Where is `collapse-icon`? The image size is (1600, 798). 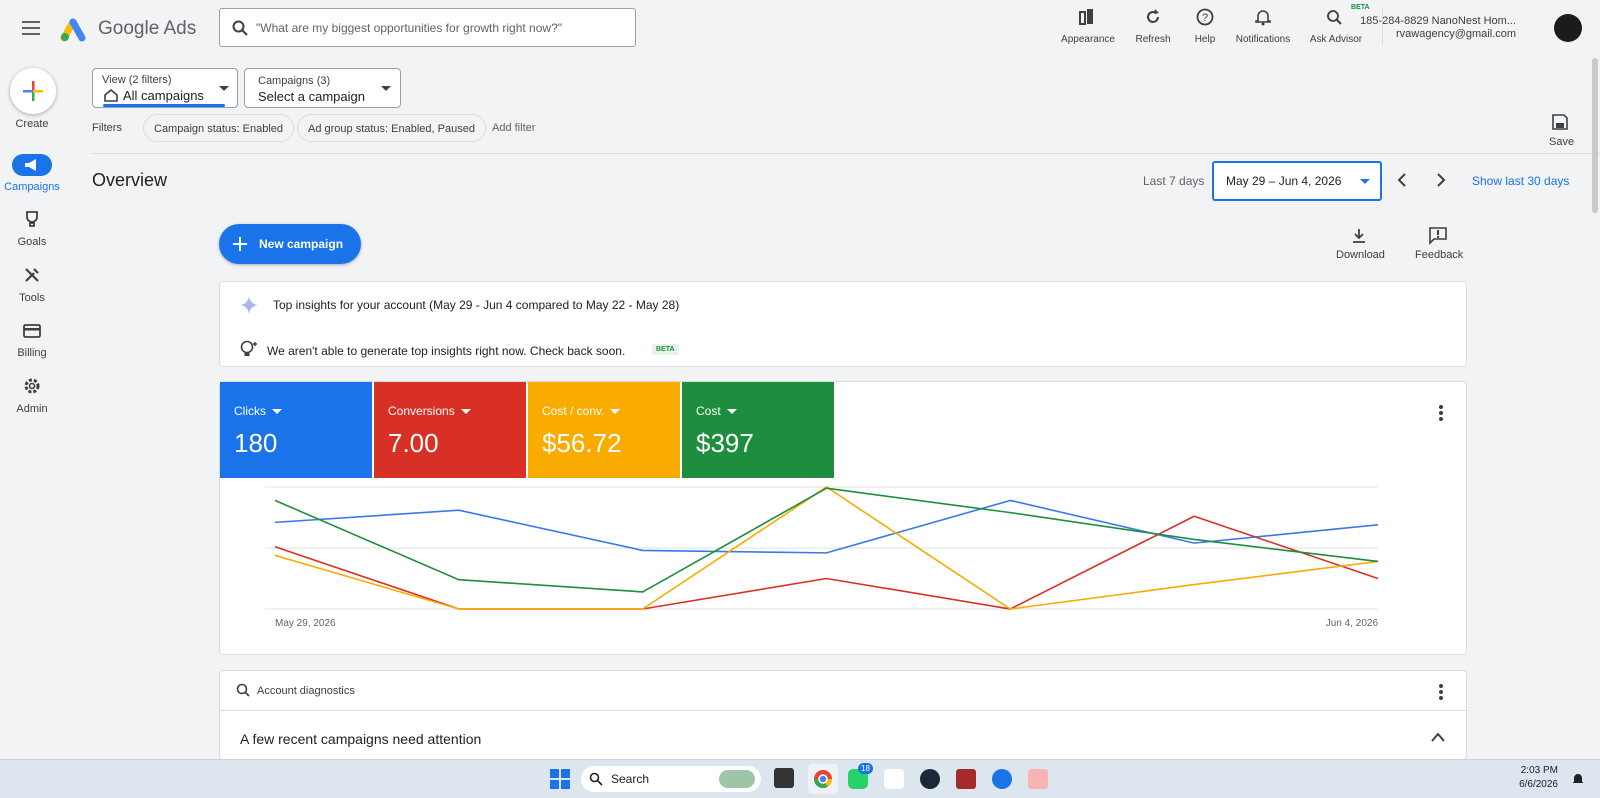 collapse-icon is located at coordinates (1438, 737).